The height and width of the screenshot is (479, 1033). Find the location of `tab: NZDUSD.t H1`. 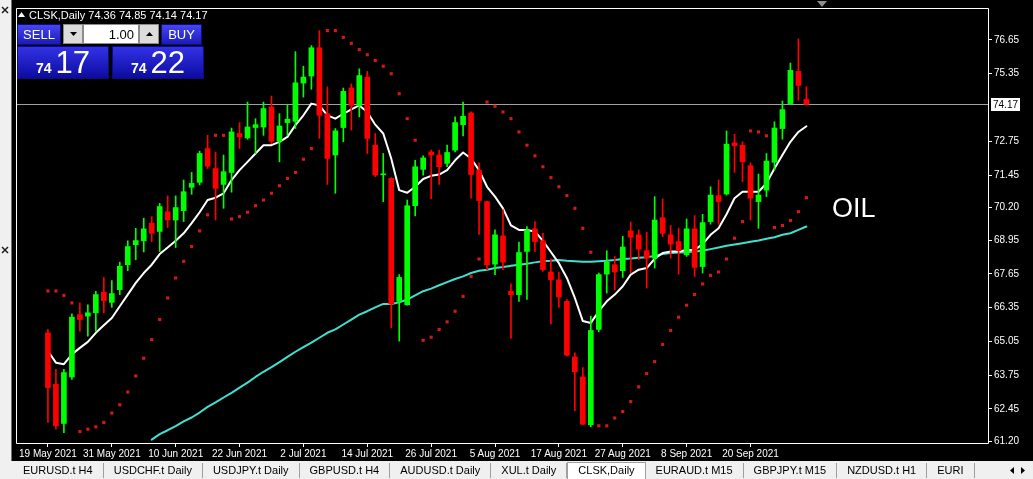

tab: NZDUSD.t H1 is located at coordinates (882, 470).